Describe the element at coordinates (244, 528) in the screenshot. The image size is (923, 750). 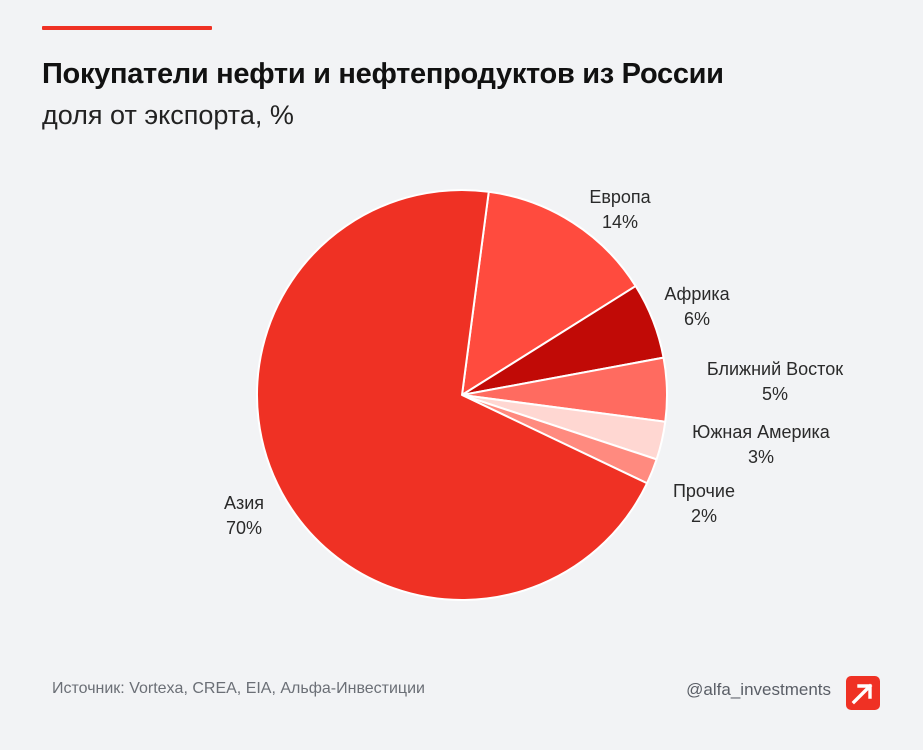
I see `slice-value-label: 70%` at that location.